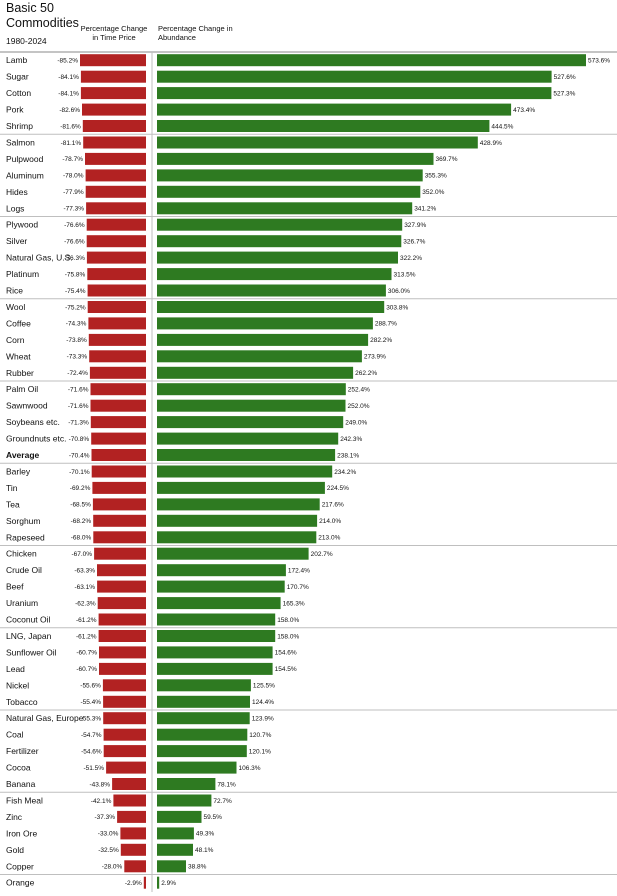 This screenshot has height=896, width=617. Describe the element at coordinates (14, 291) in the screenshot. I see `category-label: Rice` at that location.